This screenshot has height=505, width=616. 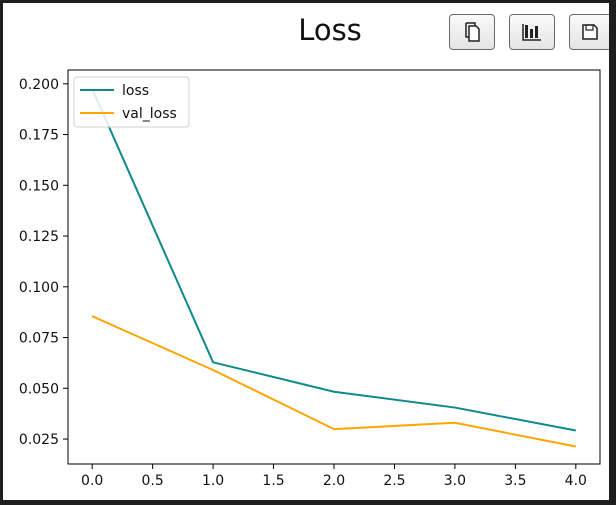 I want to click on bar-chart-button, so click(x=532, y=32).